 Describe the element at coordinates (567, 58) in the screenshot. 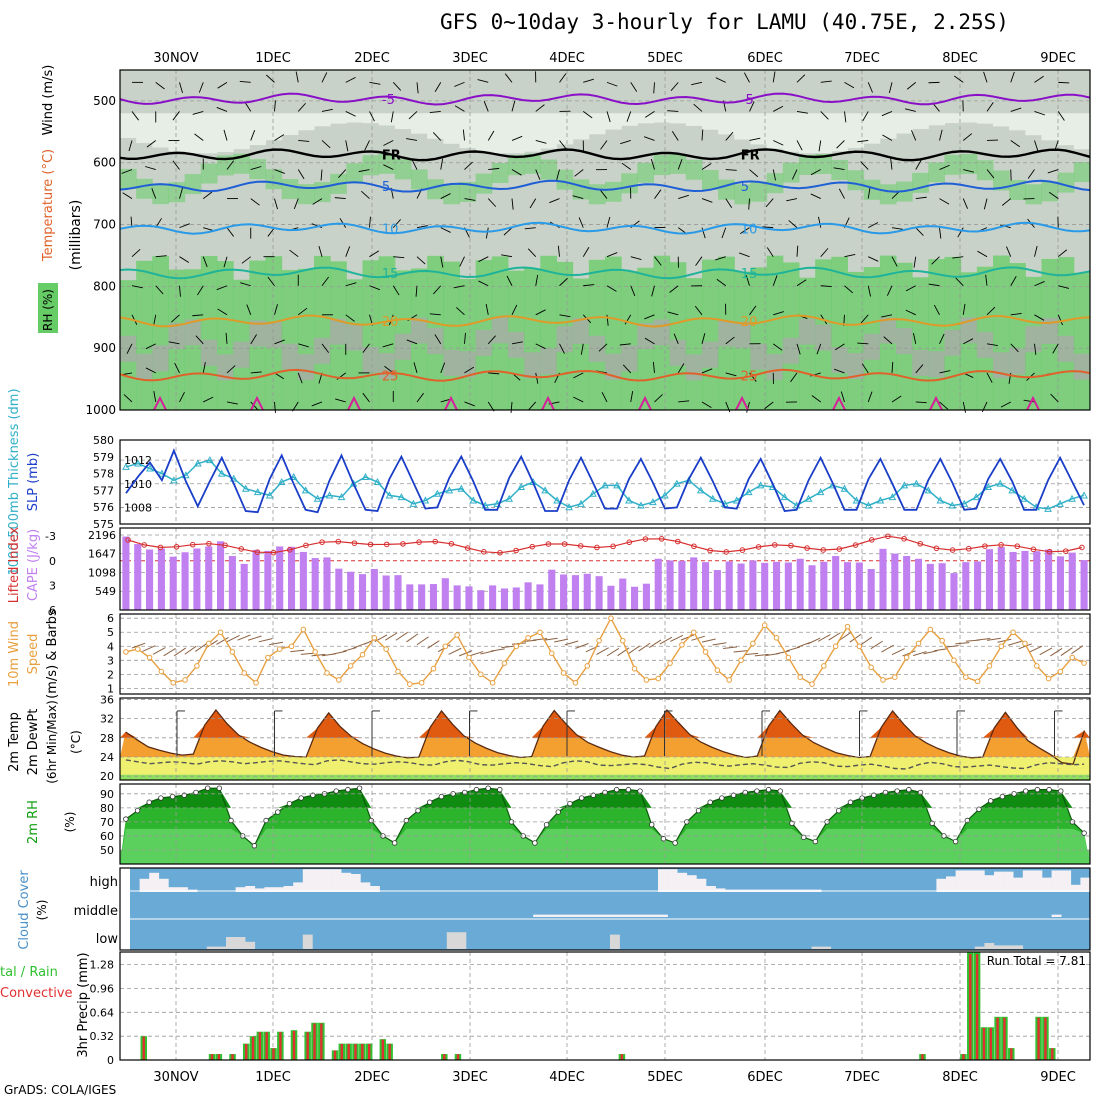

I see `date-label-top: 4DEC` at that location.